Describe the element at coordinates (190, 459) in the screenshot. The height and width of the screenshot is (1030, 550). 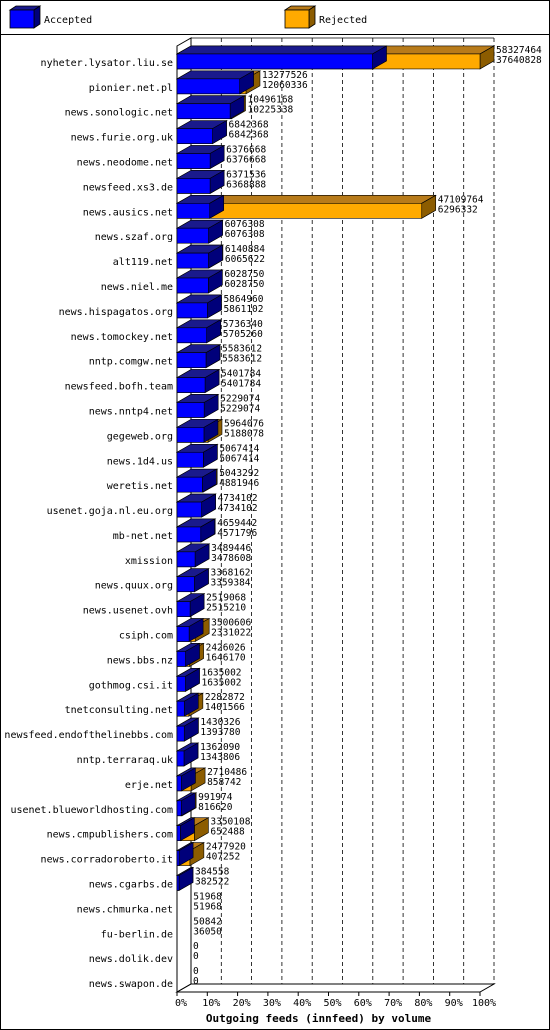
I see `bar-accepted-16-front` at that location.